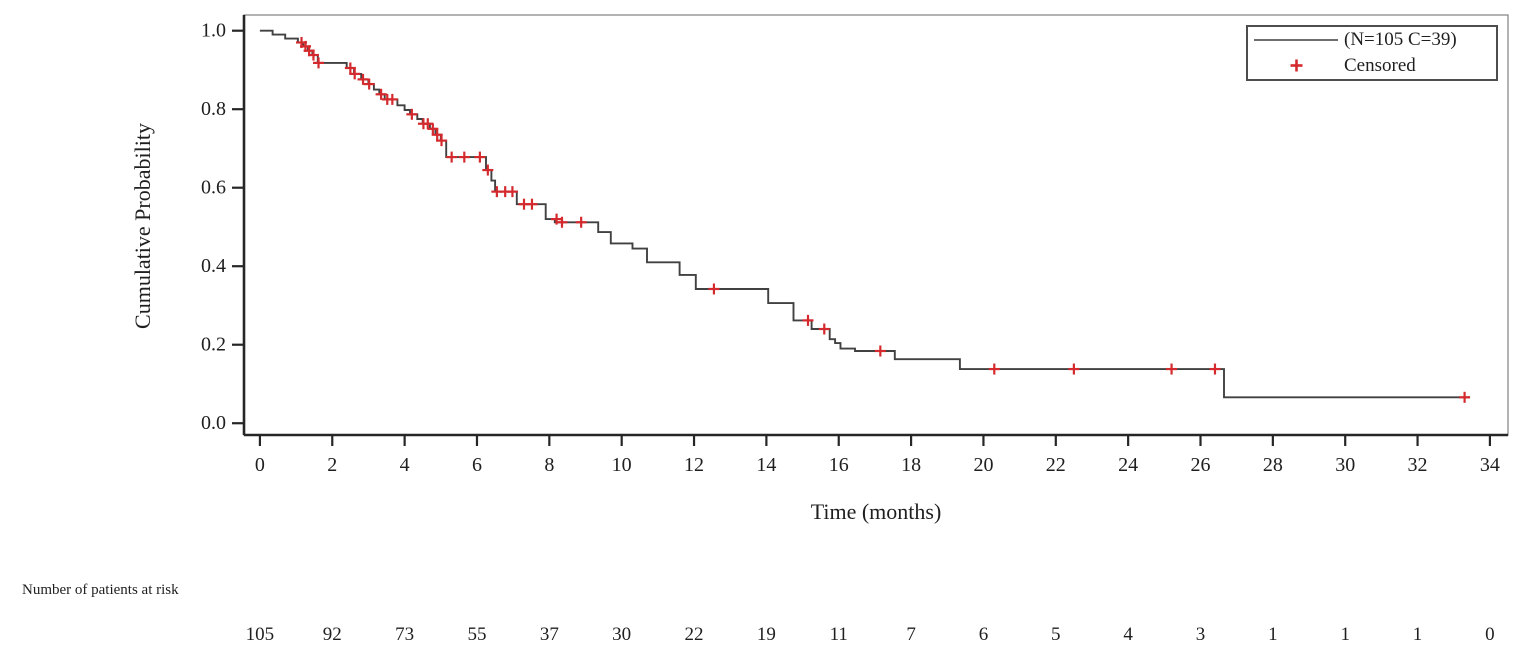 The width and height of the screenshot is (1530, 667). I want to click on x-tick-label: 8, so click(549, 465).